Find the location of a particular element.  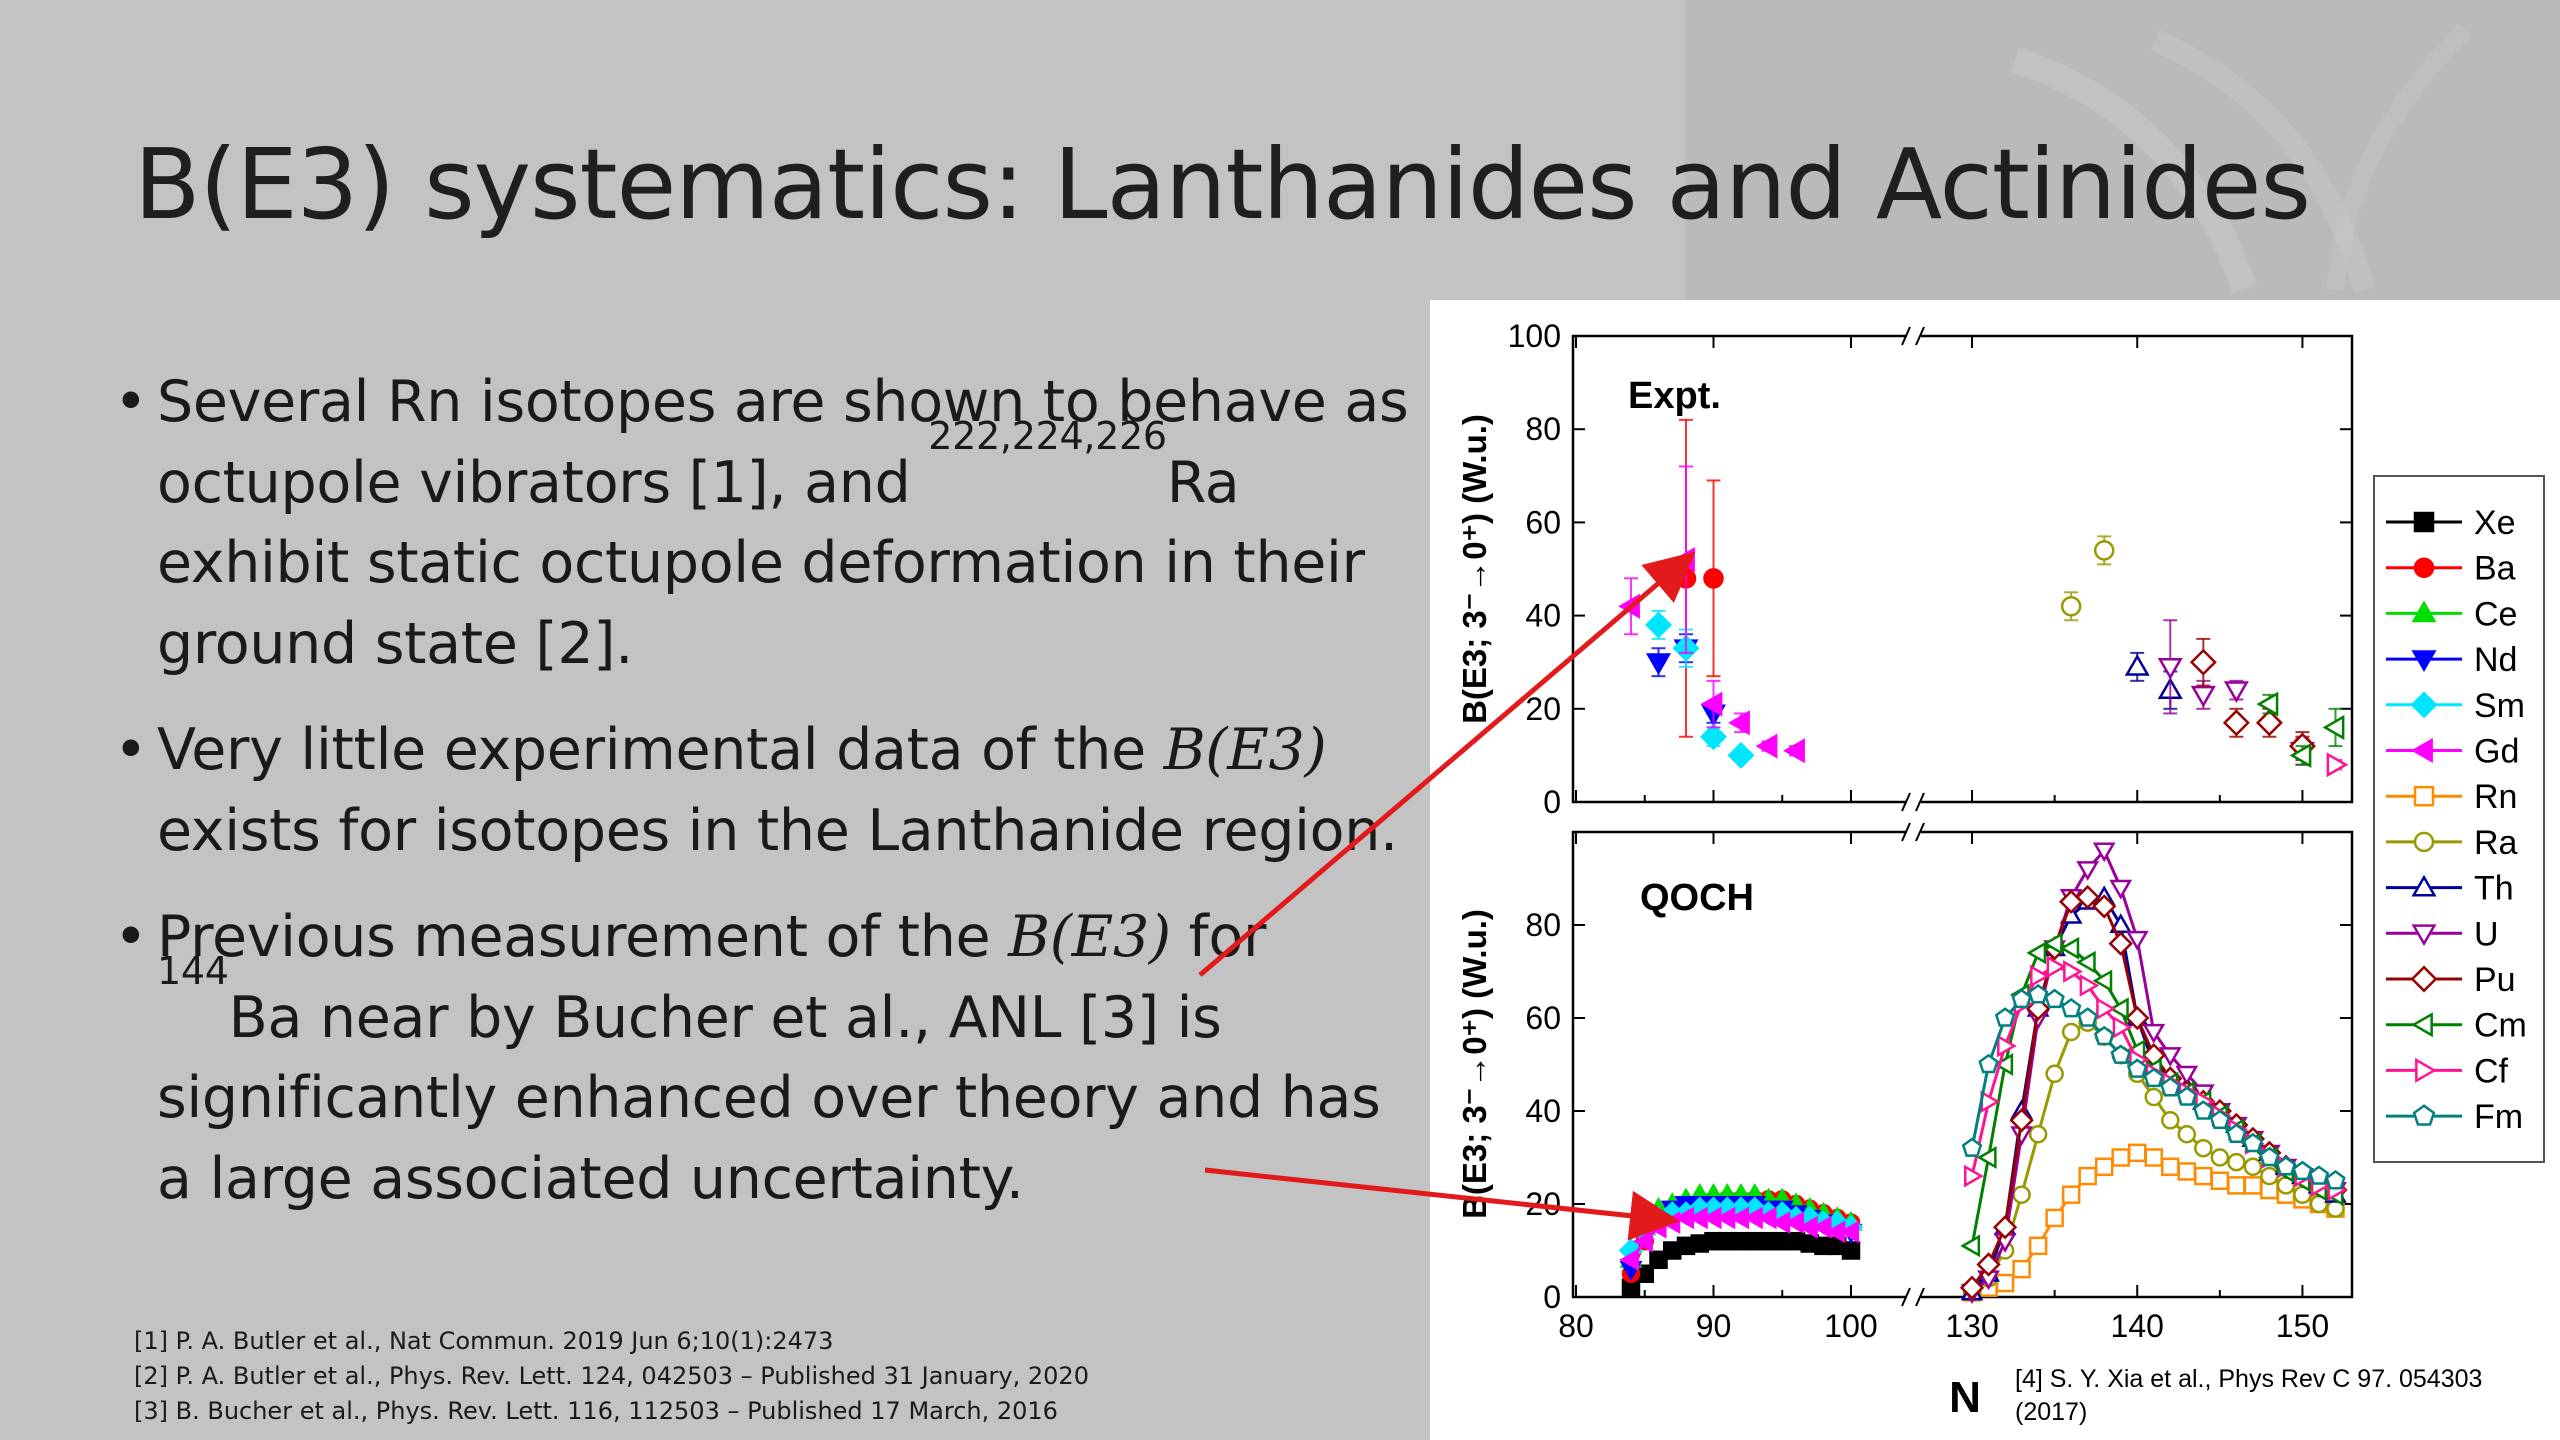

legend-label-u: U is located at coordinates (2486, 934).